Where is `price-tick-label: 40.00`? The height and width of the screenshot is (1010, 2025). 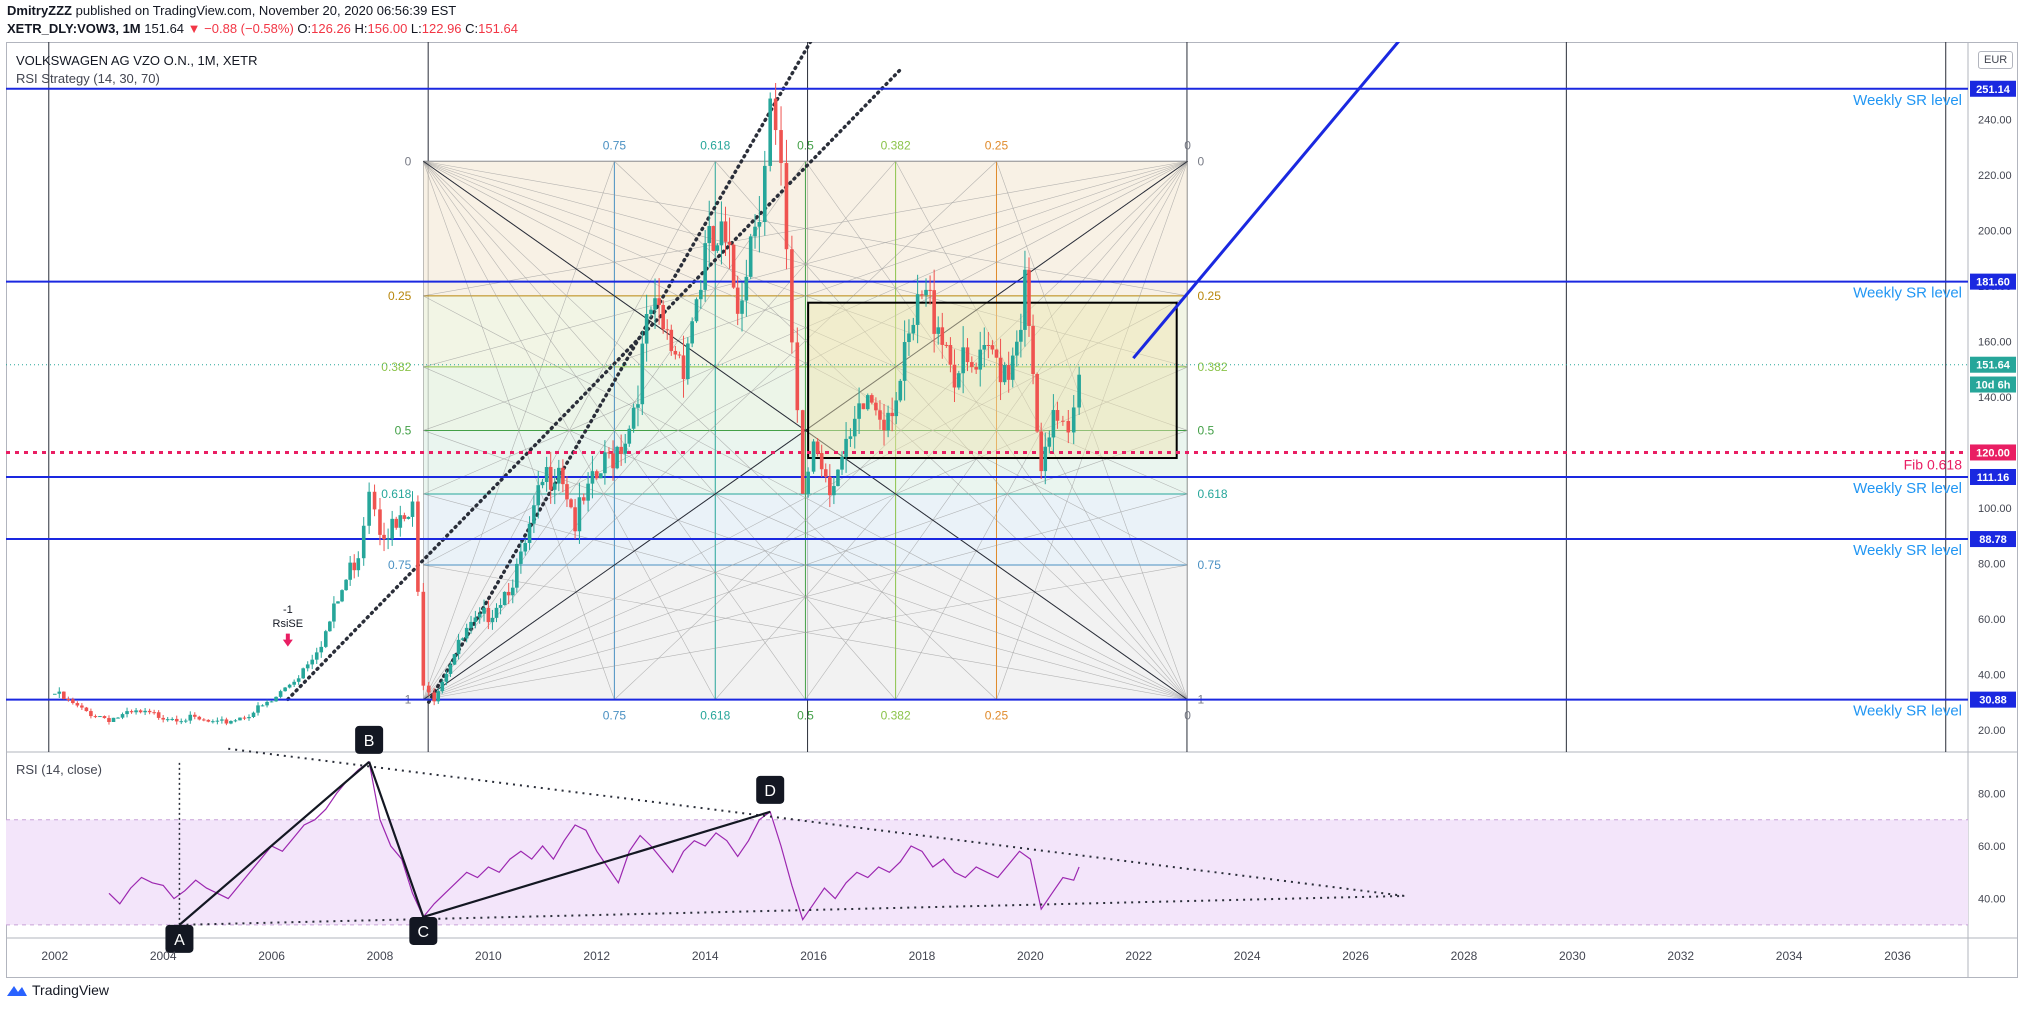
price-tick-label: 40.00 is located at coordinates (1992, 675).